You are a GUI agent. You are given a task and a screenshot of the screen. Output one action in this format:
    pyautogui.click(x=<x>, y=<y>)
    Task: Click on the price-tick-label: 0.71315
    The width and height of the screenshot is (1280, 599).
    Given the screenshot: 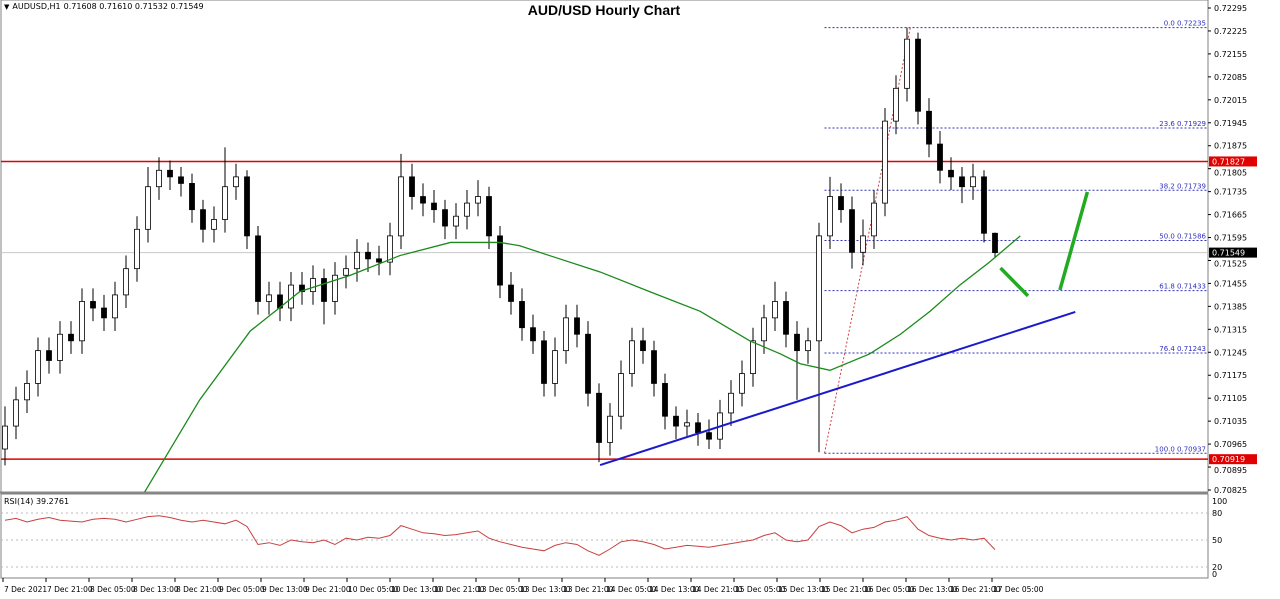 What is the action you would take?
    pyautogui.click(x=1230, y=329)
    